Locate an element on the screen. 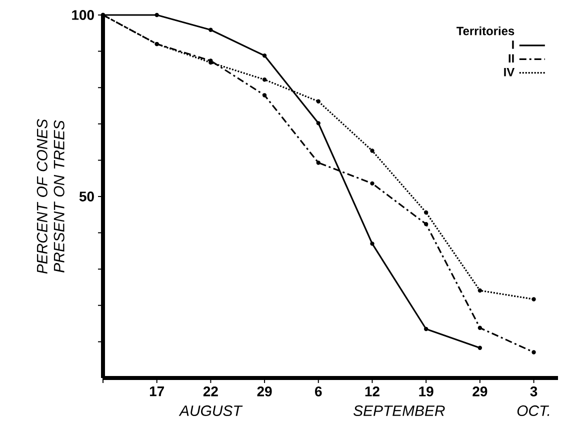  text: OCT. is located at coordinates (533, 410).